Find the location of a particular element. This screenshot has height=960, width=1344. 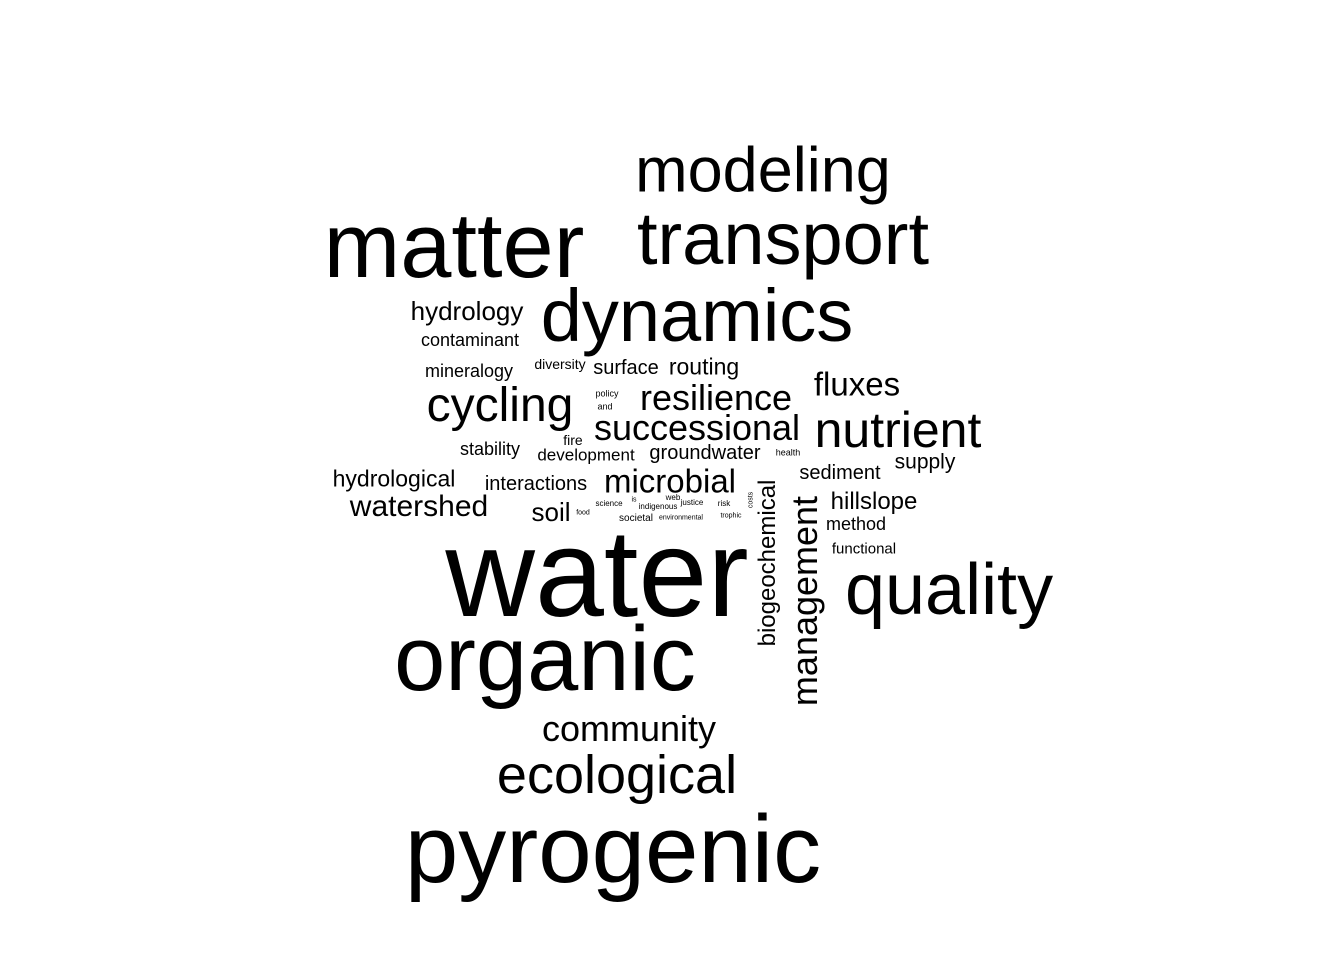

word-water: water is located at coordinates (597, 574).